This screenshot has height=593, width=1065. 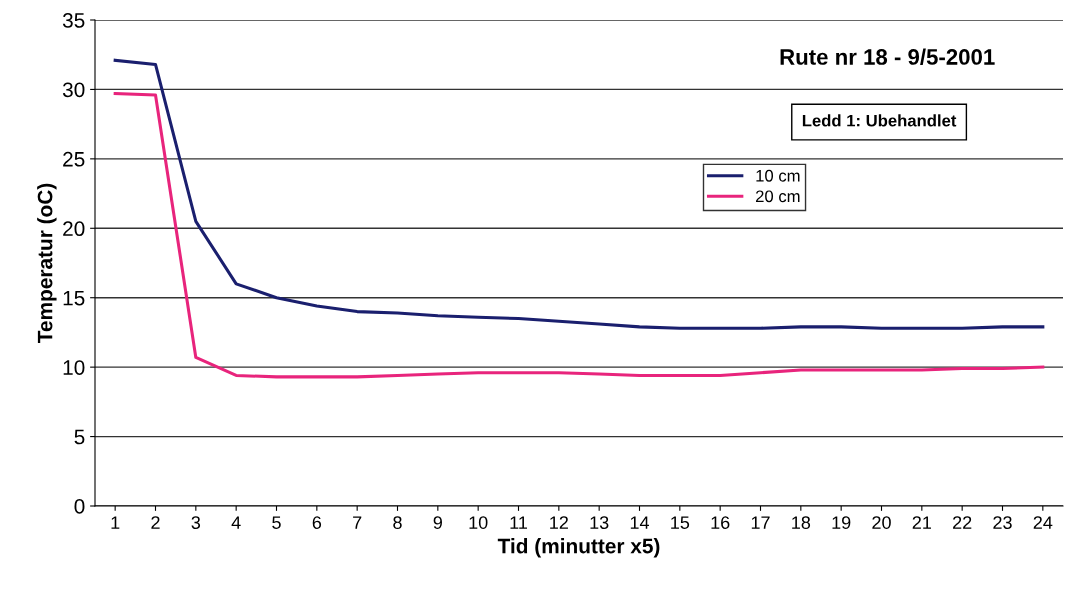 I want to click on x-tick-label: 20, so click(x=881, y=522).